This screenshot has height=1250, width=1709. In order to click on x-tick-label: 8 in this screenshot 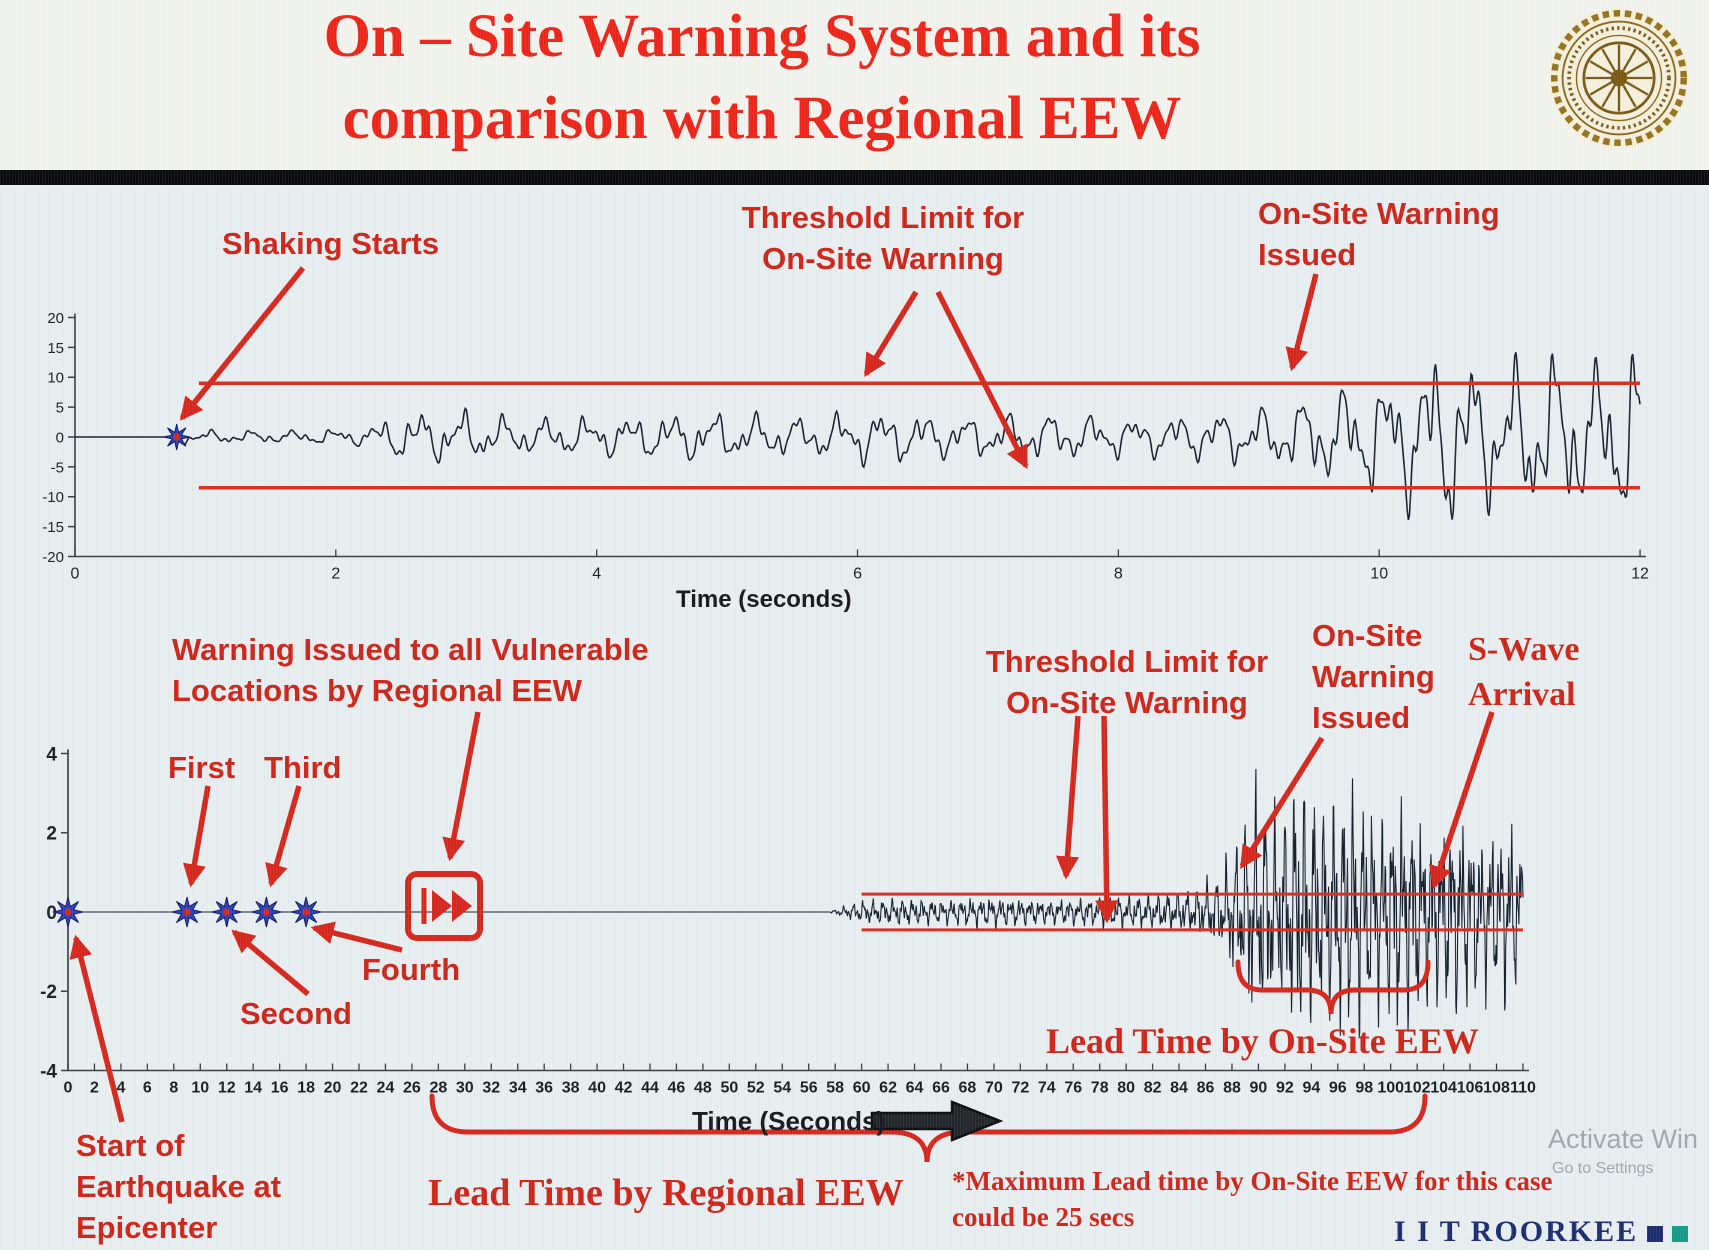, I will do `click(1118, 574)`.